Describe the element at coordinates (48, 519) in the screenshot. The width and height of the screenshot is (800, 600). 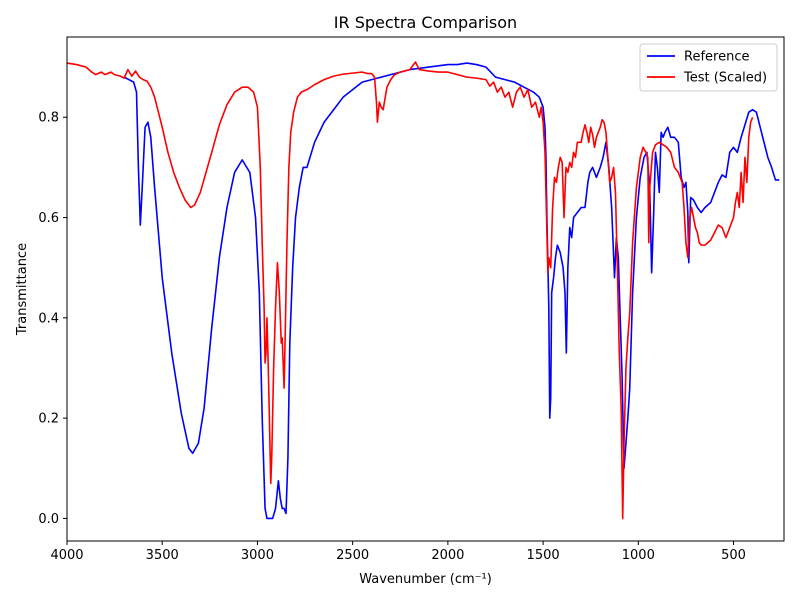
I see `y-tick-label: 0.0` at that location.